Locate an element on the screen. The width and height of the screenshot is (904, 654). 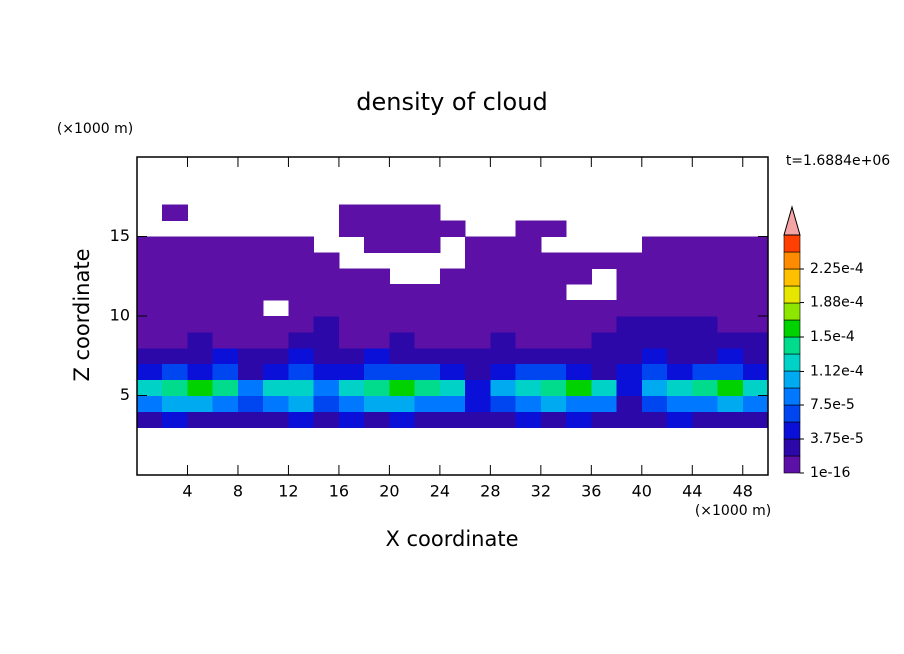
colorbar-tick-label: 1.88e-4 is located at coordinates (837, 303).